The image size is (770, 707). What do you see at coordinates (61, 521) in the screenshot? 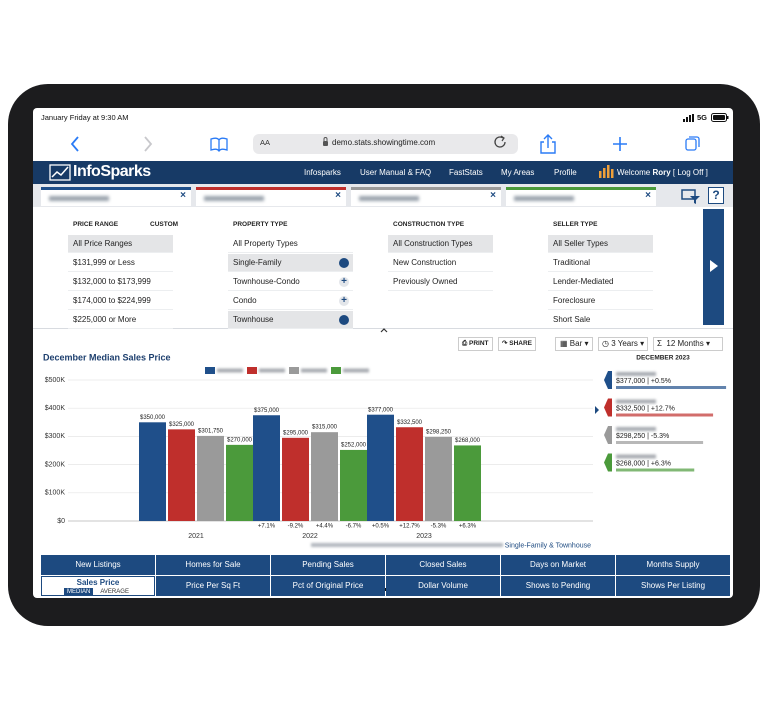
I see `y-tick-label: $0` at bounding box center [61, 521].